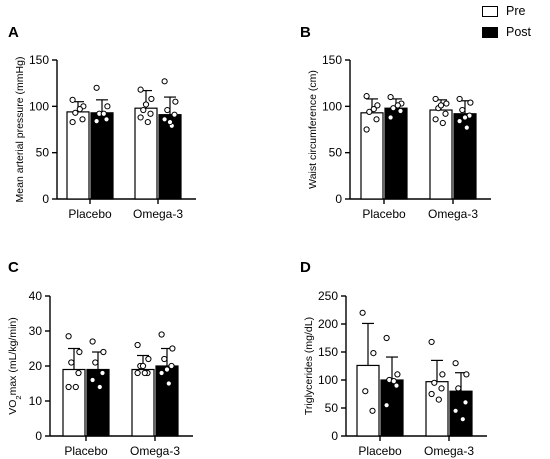 The height and width of the screenshot is (459, 550). Describe the element at coordinates (305, 267) in the screenshot. I see `panel-letter: D` at that location.